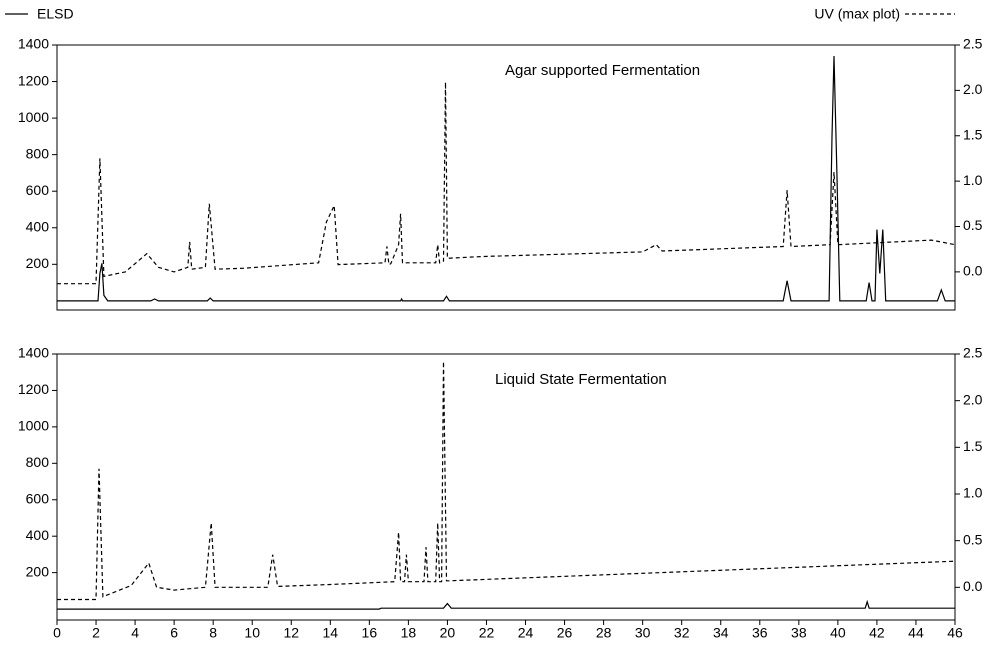  What do you see at coordinates (643, 633) in the screenshot?
I see `x-tick-label: 30` at bounding box center [643, 633].